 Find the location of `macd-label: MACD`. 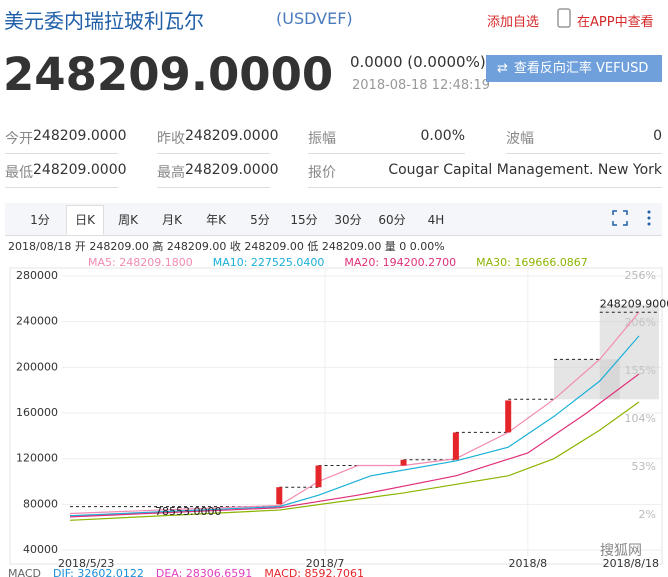

macd-label: MACD is located at coordinates (24, 572).